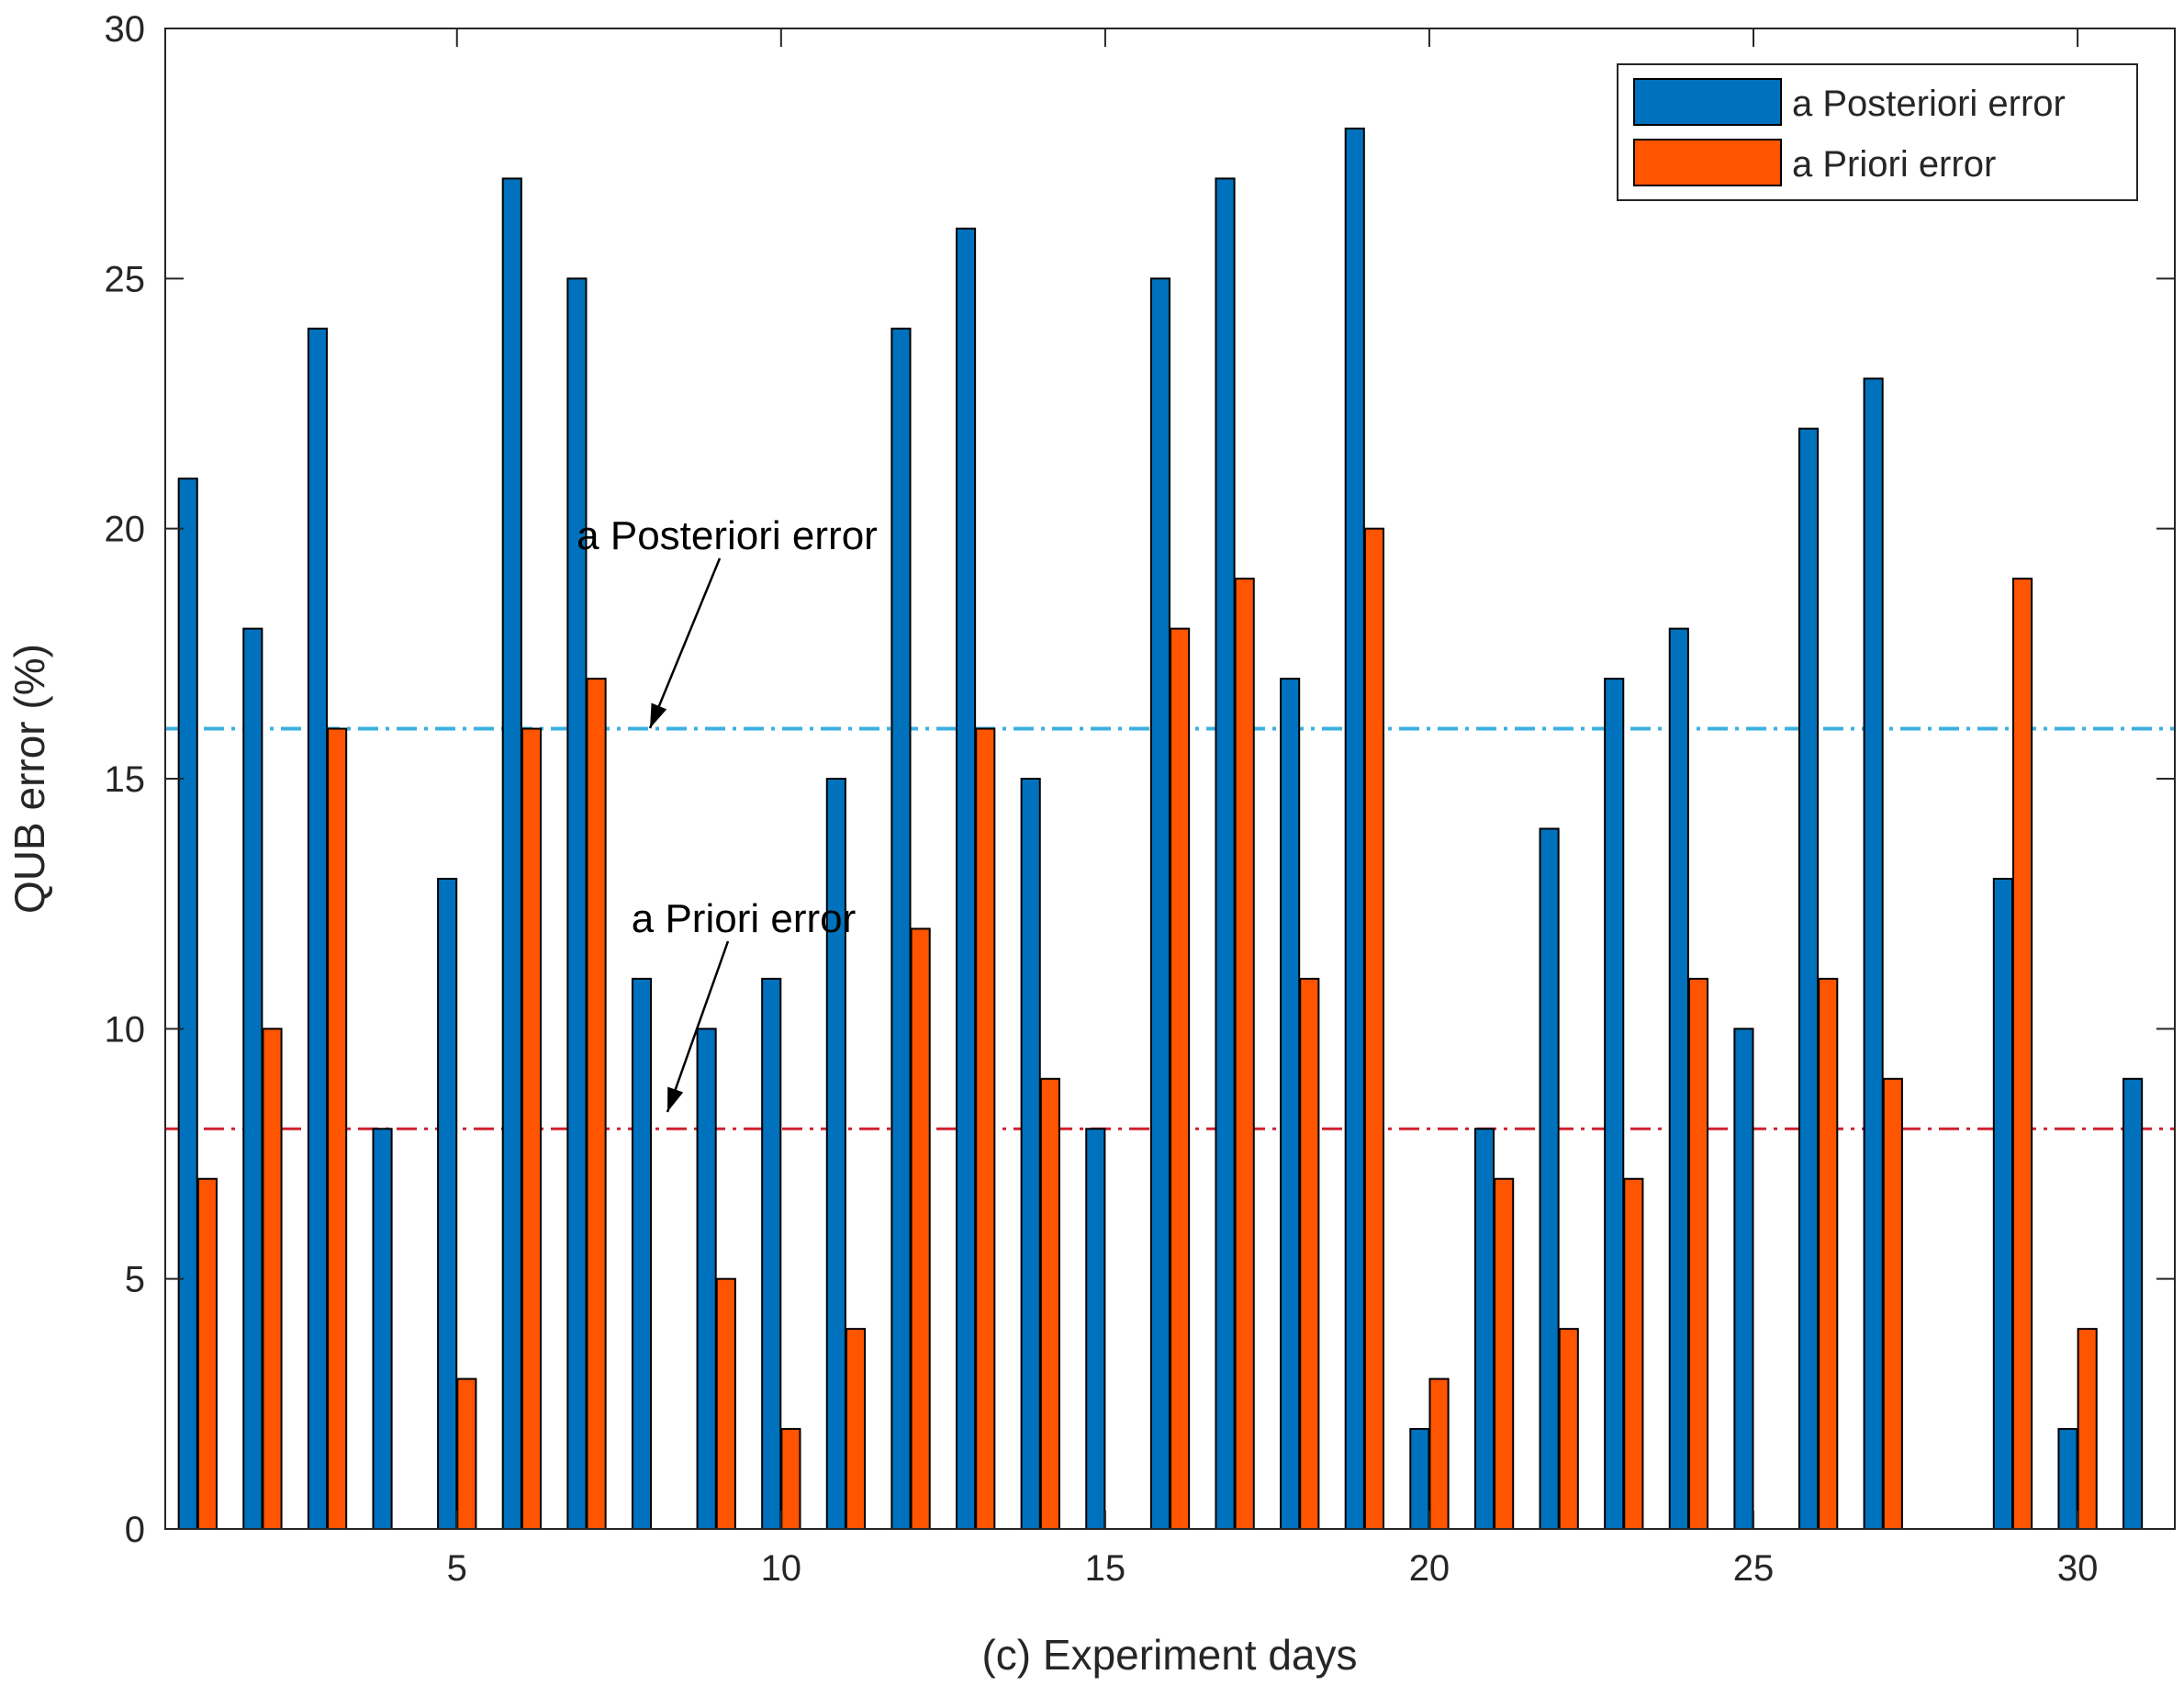 Image resolution: width=2184 pixels, height=1697 pixels. Describe the element at coordinates (1707, 102) in the screenshot. I see `legend-swatch-posteriori` at that location.